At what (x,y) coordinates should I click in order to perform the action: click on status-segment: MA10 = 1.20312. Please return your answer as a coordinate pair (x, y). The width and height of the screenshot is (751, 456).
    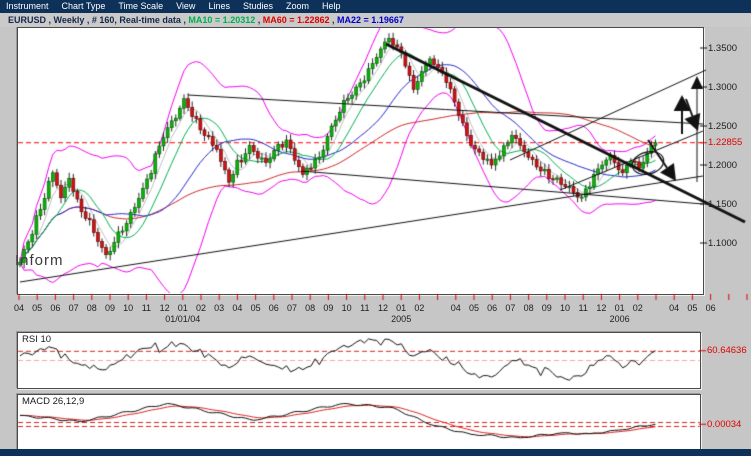
    Looking at the image, I should click on (222, 20).